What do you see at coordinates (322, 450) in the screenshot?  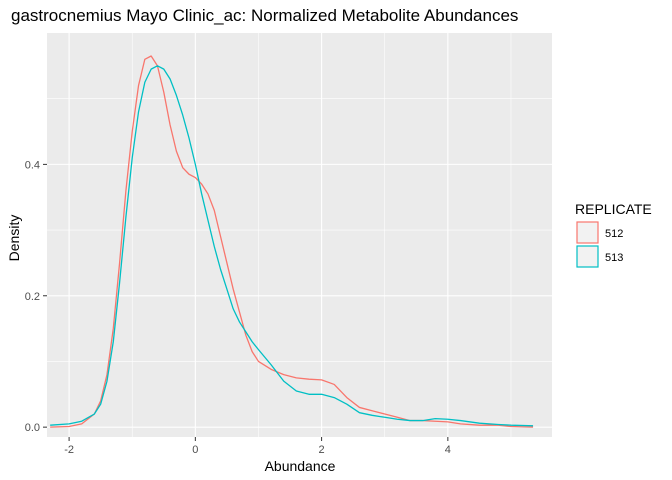 I see `x-tick-label: 2` at bounding box center [322, 450].